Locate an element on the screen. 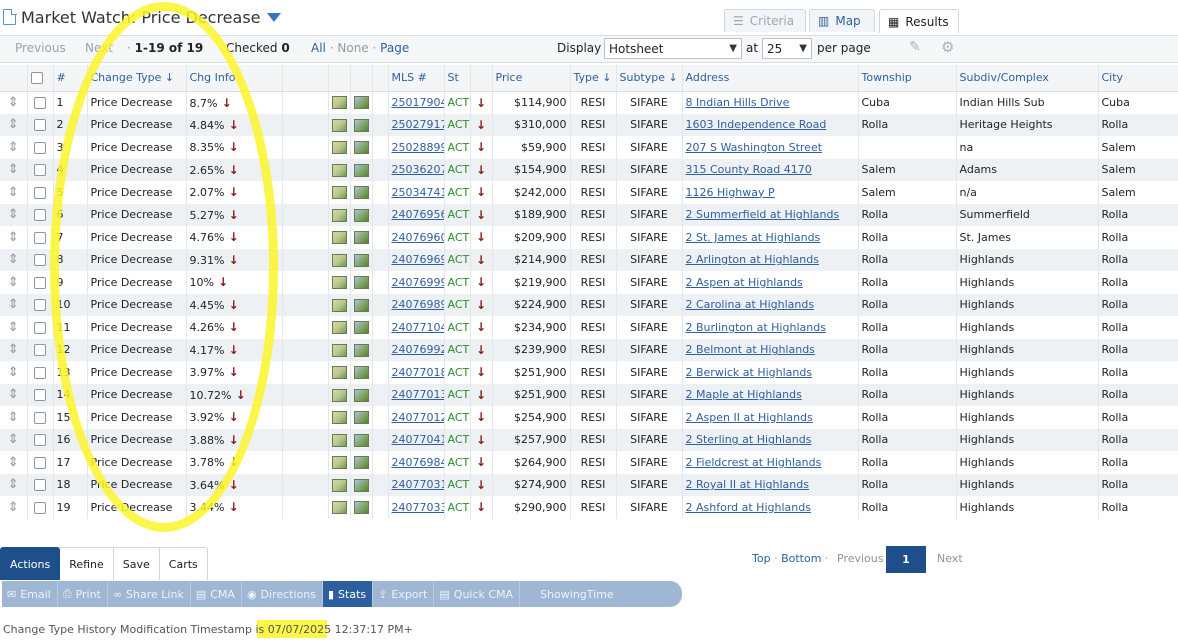 This screenshot has height=641, width=1178. address: 2 St. James at Highlands is located at coordinates (770, 237).